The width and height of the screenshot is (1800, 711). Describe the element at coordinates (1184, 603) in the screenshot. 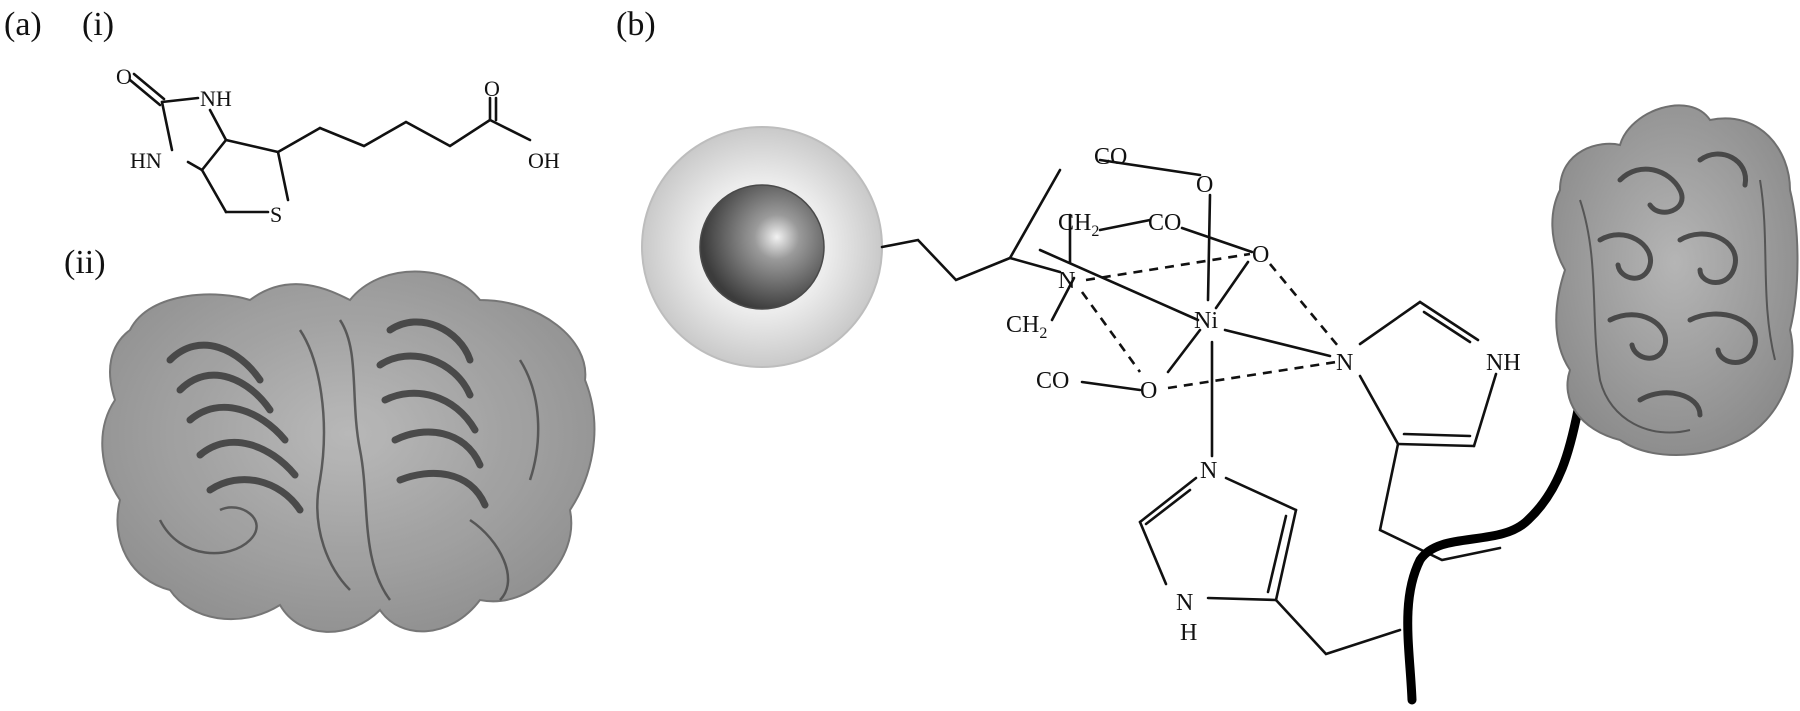

I see `label-n-his2-bottom: N` at that location.